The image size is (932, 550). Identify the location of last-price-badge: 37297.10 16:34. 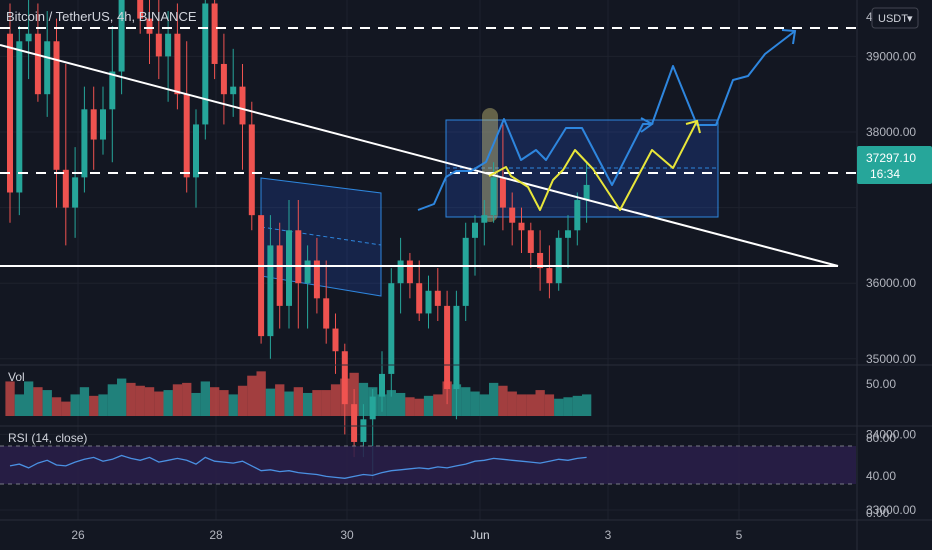
(894, 165).